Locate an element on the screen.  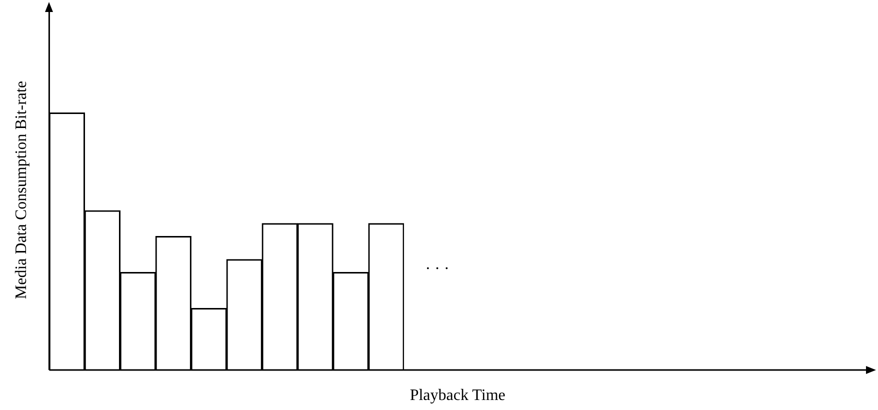
x-axis-title: Playback Time is located at coordinates (458, 395).